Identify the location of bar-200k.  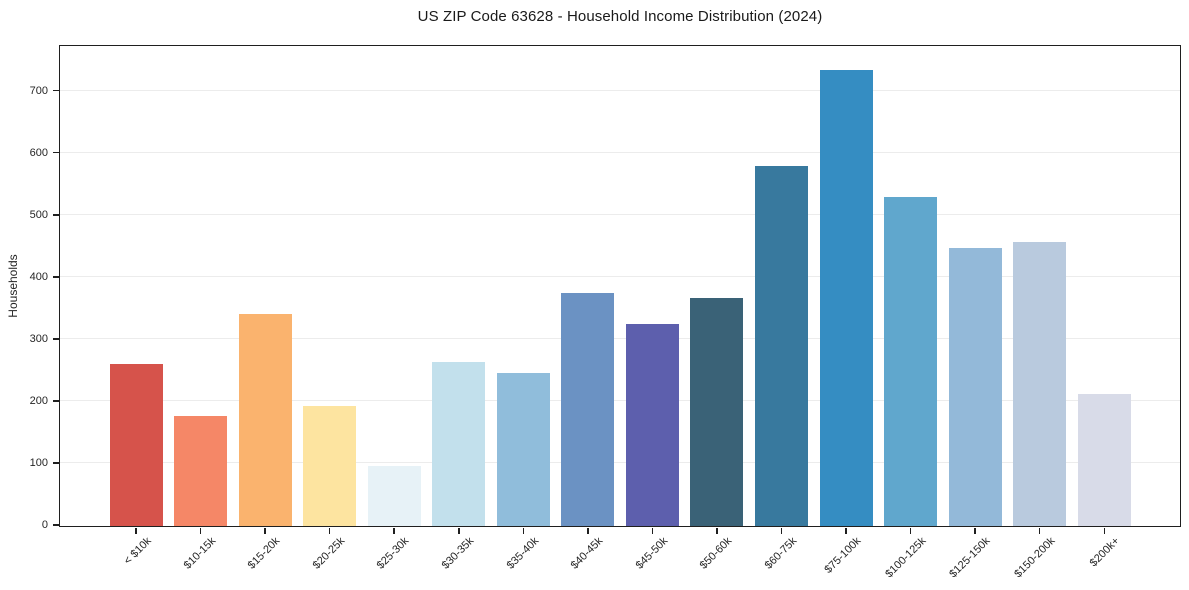
(1104, 459).